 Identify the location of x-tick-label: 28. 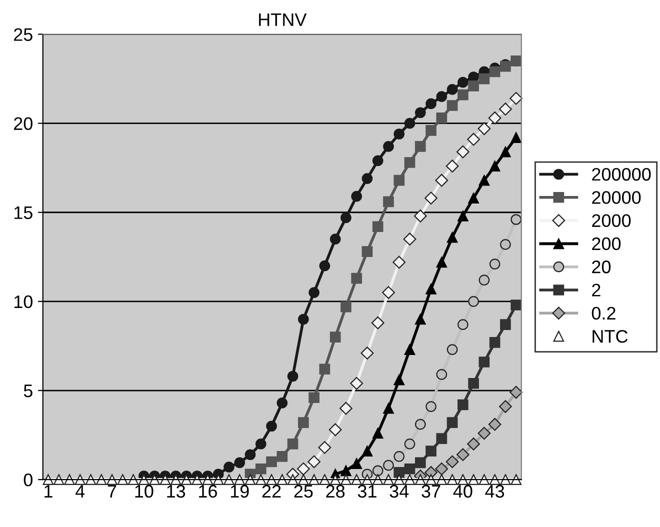
(335, 491).